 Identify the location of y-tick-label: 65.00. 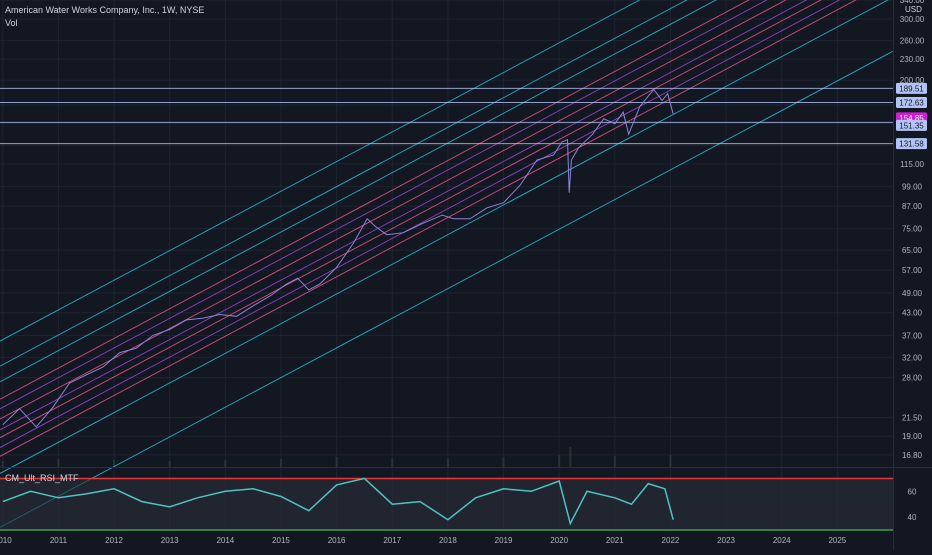
(912, 250).